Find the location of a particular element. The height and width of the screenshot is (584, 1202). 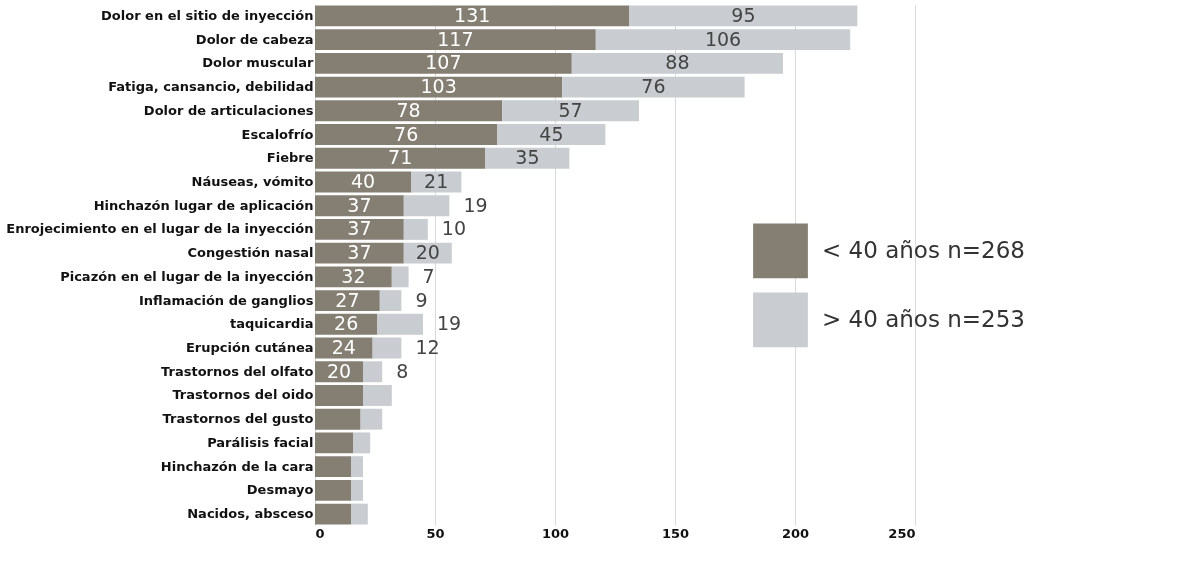

data-label: 131 is located at coordinates (472, 14).